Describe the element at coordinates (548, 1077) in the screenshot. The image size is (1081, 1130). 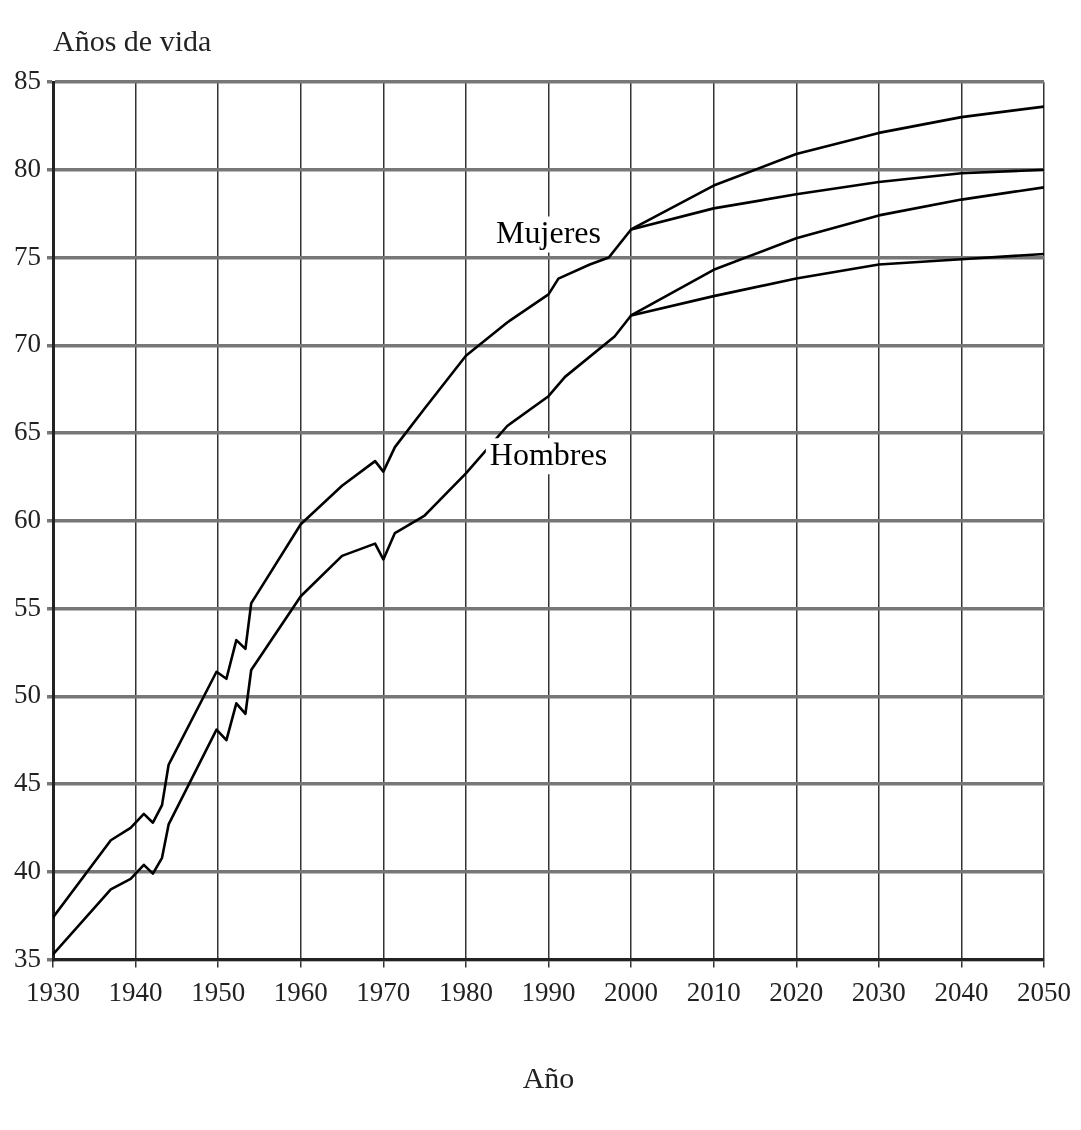
I see `x-axis-title: Año` at that location.